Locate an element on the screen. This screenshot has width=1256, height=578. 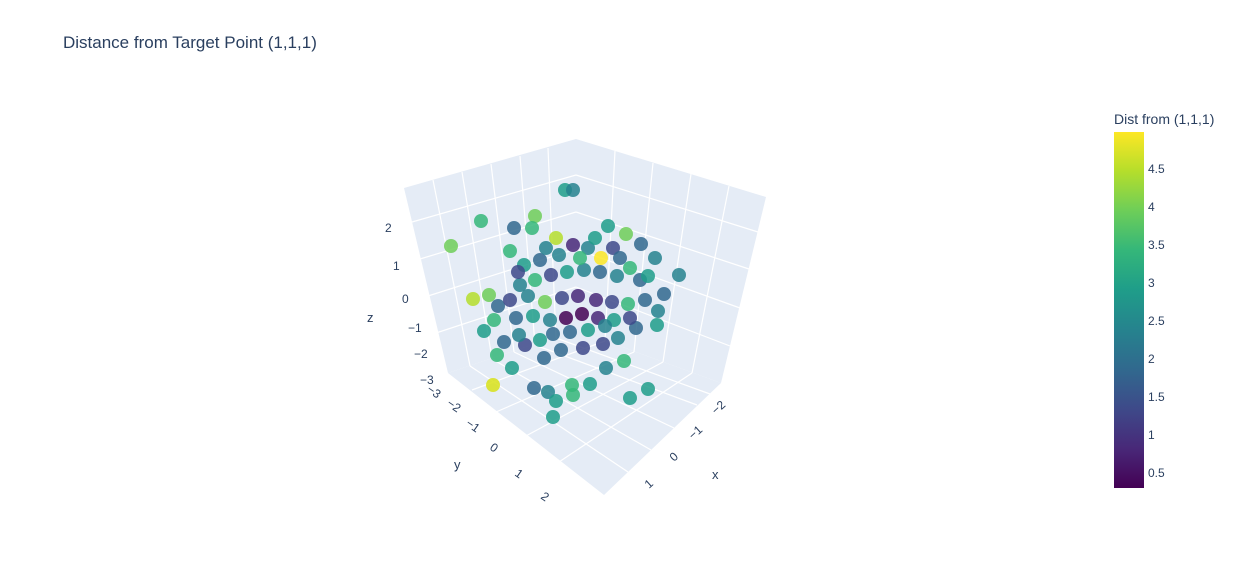
z-tick-label: −1 is located at coordinates (415, 328).